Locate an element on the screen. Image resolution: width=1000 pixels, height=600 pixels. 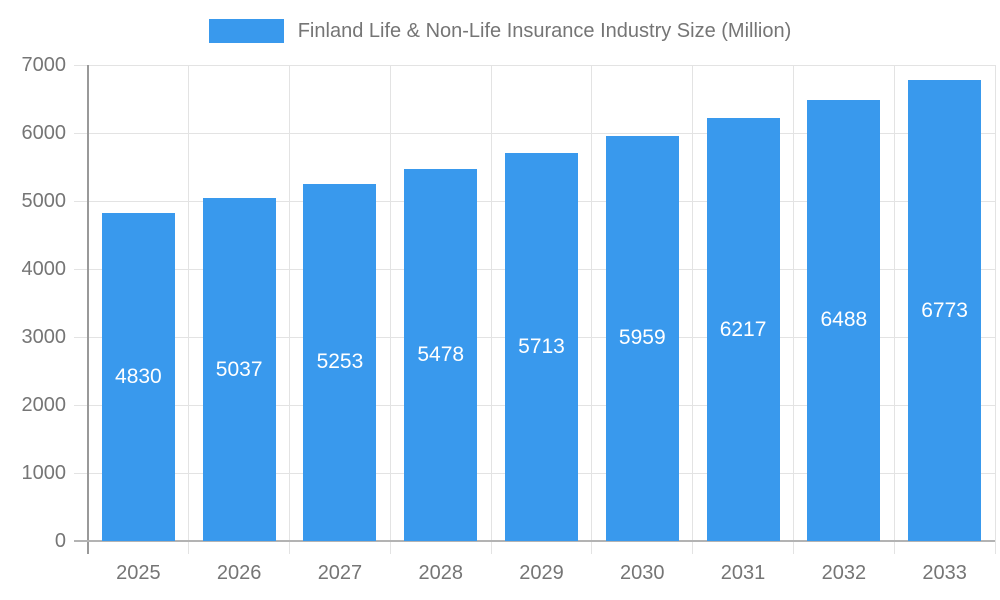
bar-value-label: 5037 is located at coordinates (239, 369).